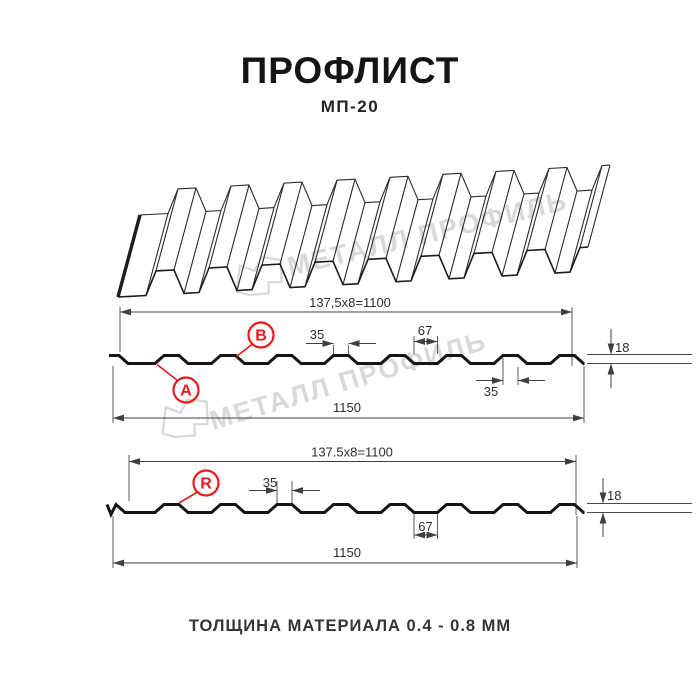 This screenshot has height=700, width=700. What do you see at coordinates (375, 190) in the screenshot?
I see `sheet-3d-back-edge` at bounding box center [375, 190].